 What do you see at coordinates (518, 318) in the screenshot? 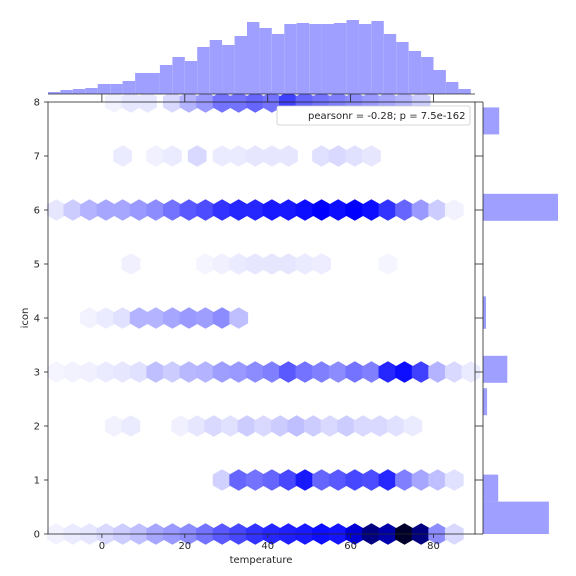
I see `icon-marginal-histogram` at bounding box center [518, 318].